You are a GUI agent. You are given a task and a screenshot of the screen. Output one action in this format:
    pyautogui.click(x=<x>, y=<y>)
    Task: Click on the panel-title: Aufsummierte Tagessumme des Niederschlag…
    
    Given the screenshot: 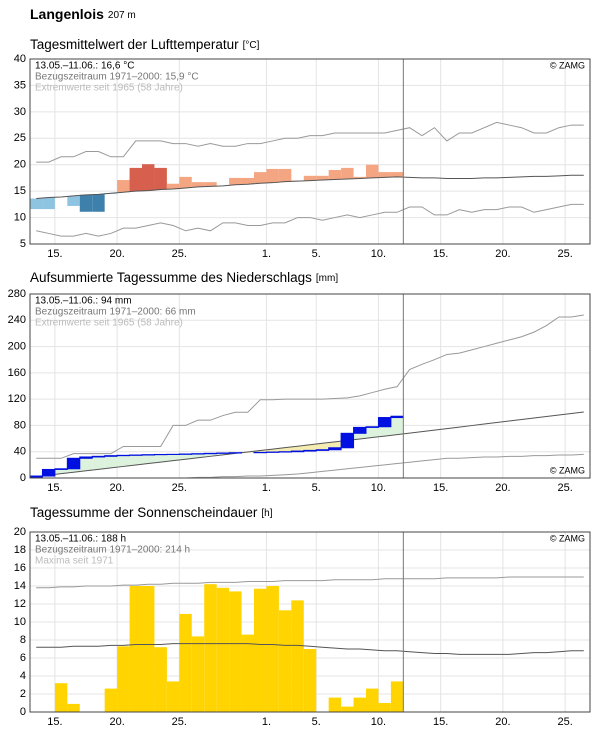 What is the action you would take?
    pyautogui.click(x=184, y=277)
    